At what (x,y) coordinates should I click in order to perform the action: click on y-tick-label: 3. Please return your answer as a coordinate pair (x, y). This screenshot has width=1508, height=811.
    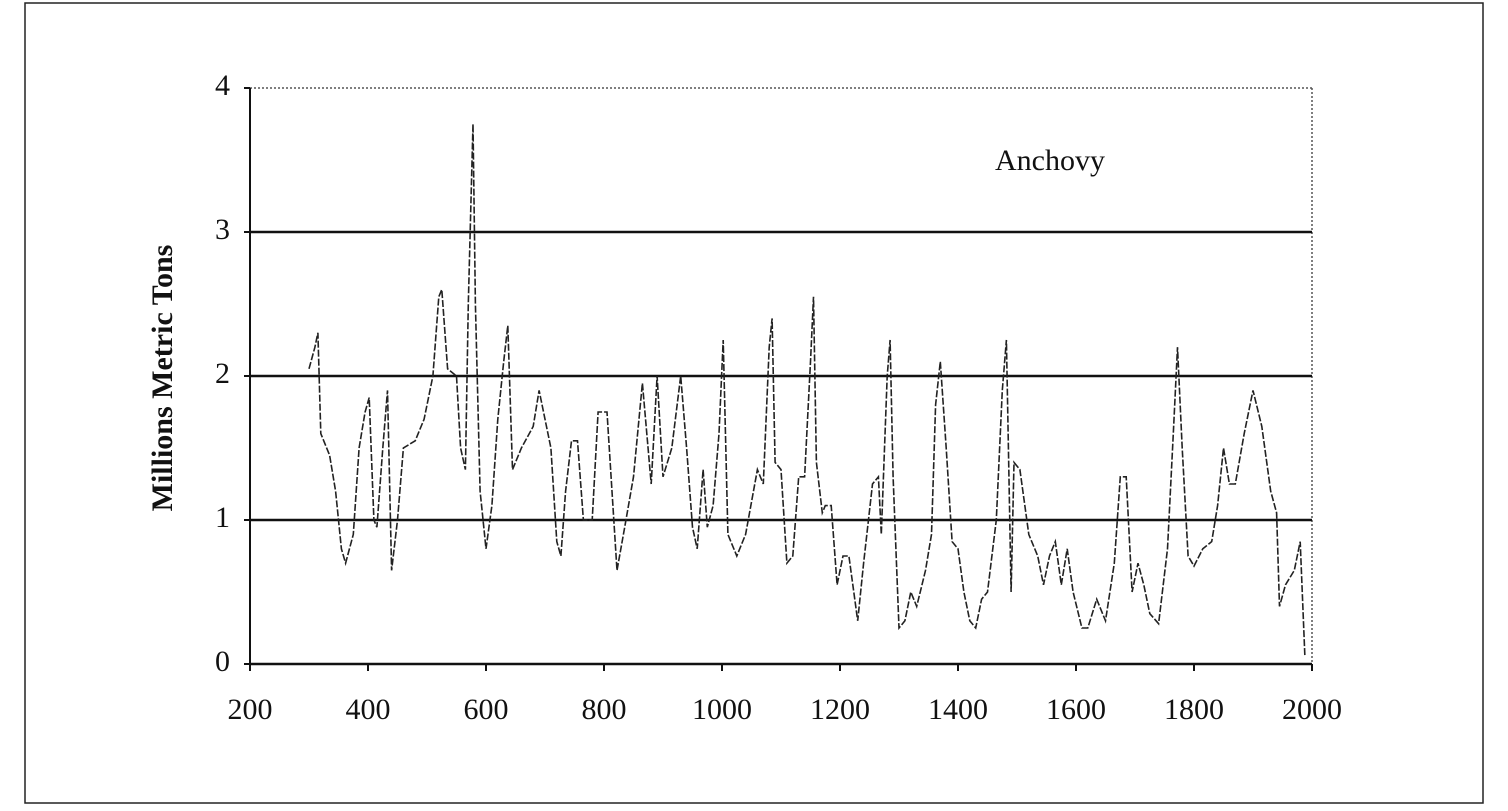
    Looking at the image, I should click on (222, 229).